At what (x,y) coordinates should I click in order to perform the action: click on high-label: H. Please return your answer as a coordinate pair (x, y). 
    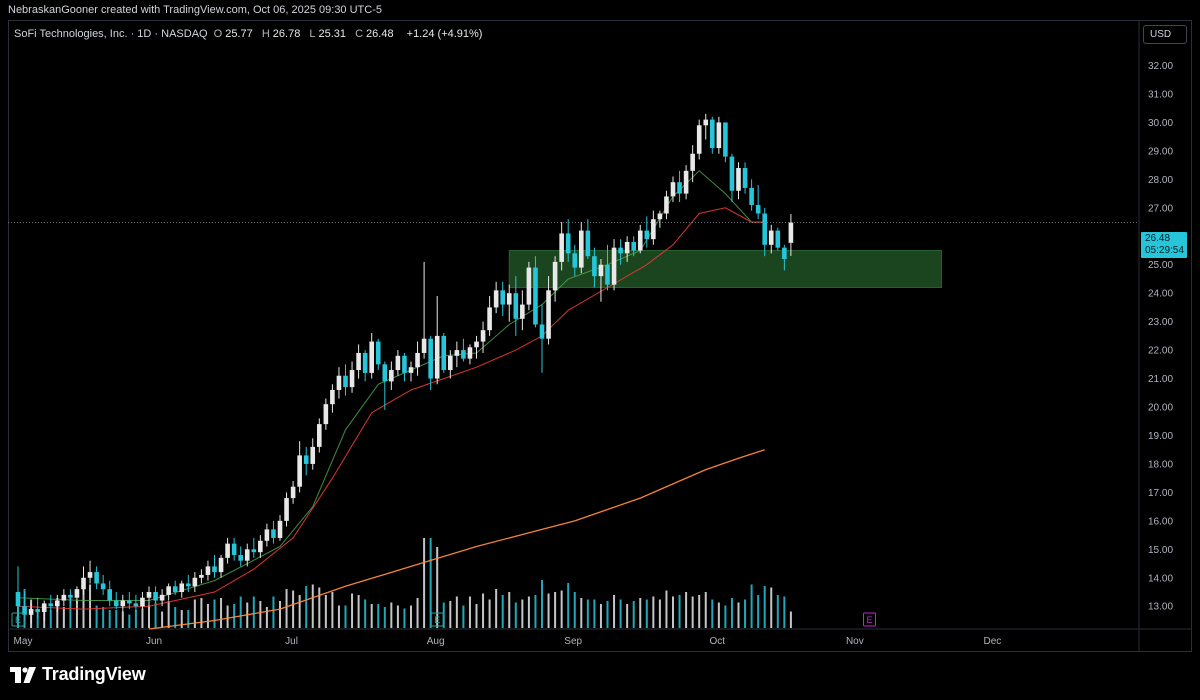
    Looking at the image, I should click on (265, 34).